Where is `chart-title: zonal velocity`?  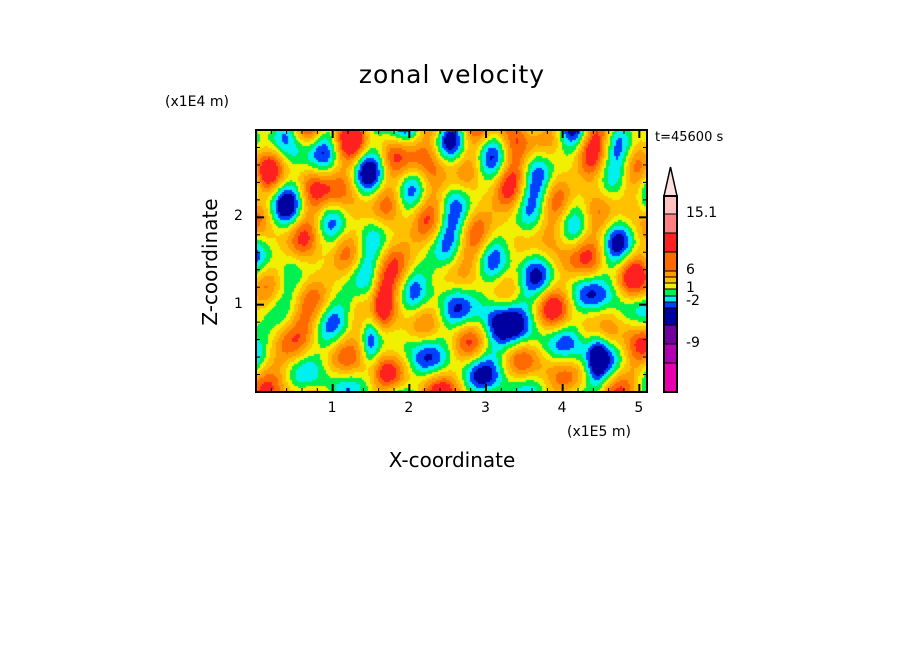 chart-title: zonal velocity is located at coordinates (452, 74).